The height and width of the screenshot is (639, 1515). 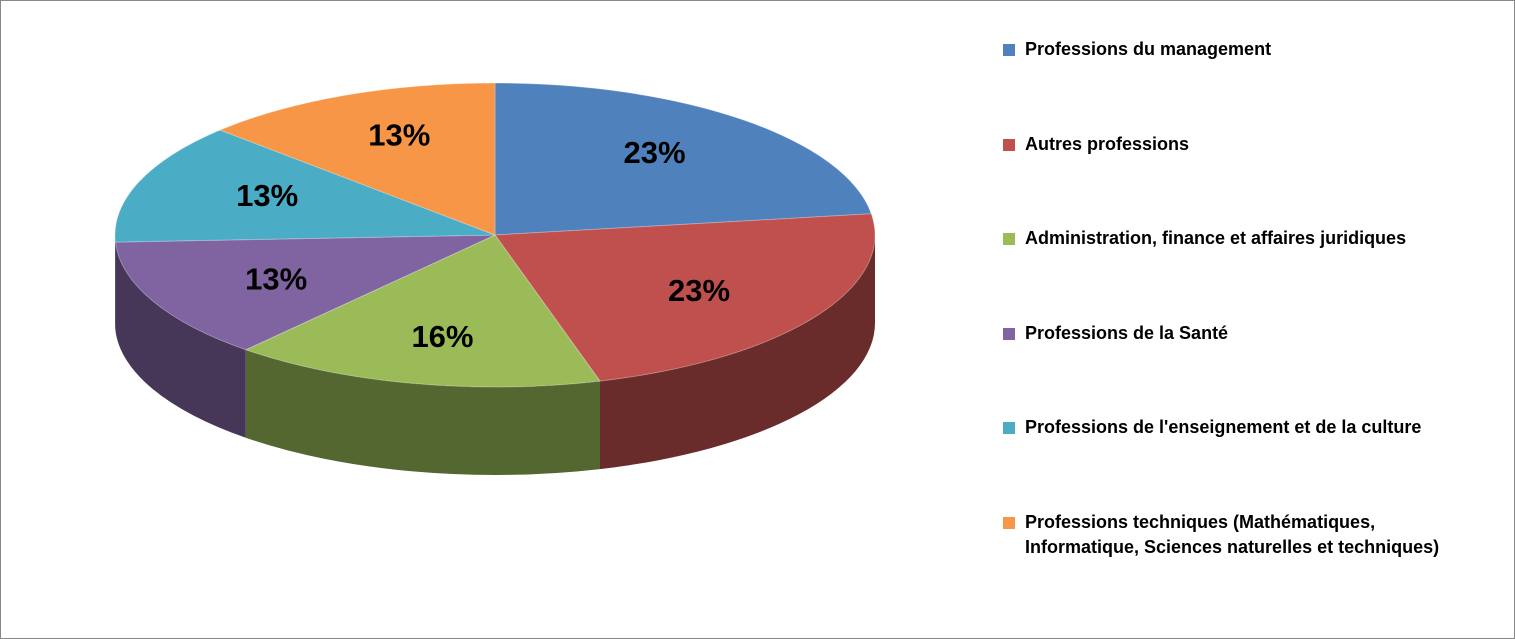 What do you see at coordinates (1238, 144) in the screenshot?
I see `legend-item: Autres professions` at bounding box center [1238, 144].